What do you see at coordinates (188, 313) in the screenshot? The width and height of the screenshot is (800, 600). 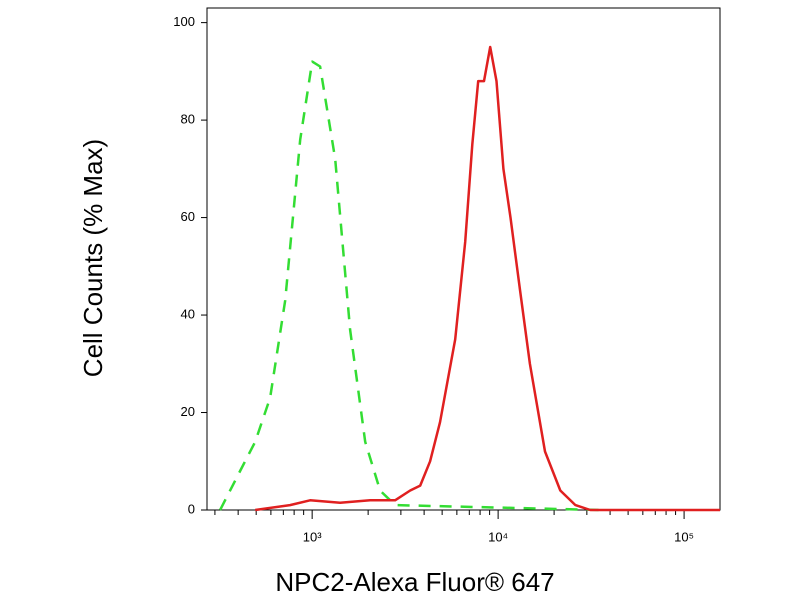 I see `y-tick-label: 40` at bounding box center [188, 313].